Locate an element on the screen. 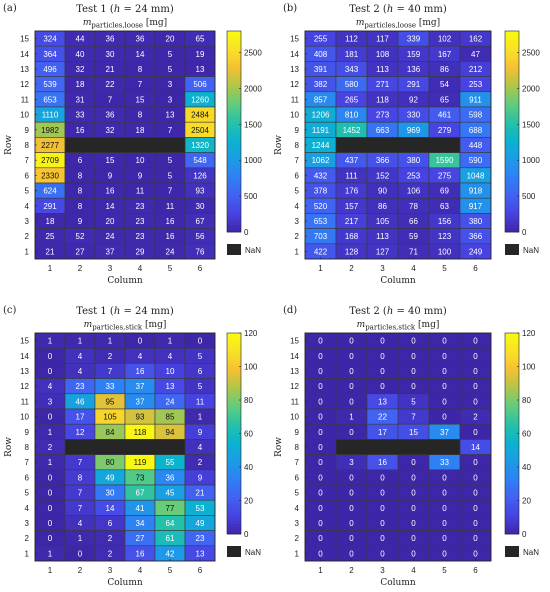 Image resolution: width=550 pixels, height=592 pixels. cell-value: 24 is located at coordinates (170, 251).